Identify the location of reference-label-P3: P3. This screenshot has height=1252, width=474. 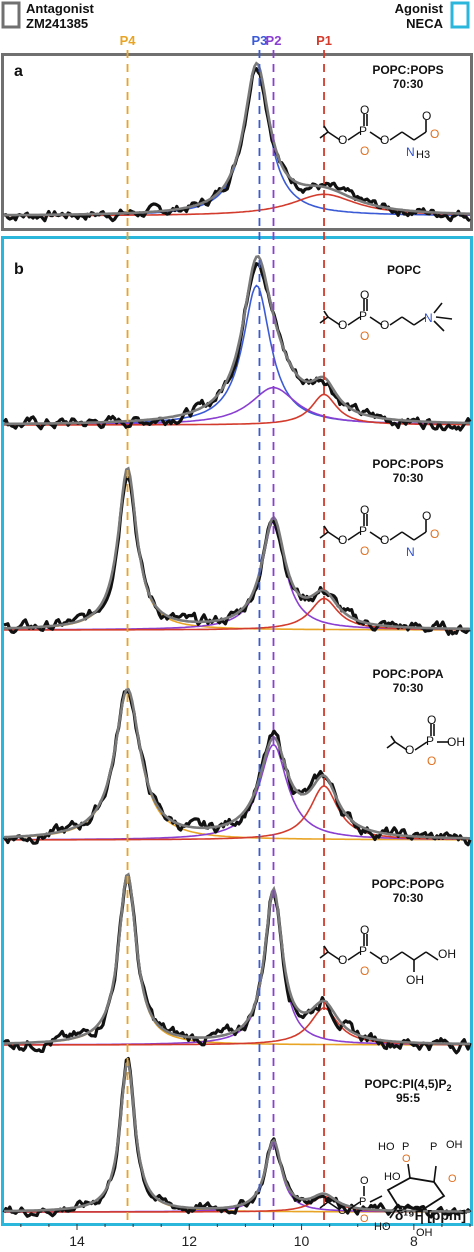
(260, 40).